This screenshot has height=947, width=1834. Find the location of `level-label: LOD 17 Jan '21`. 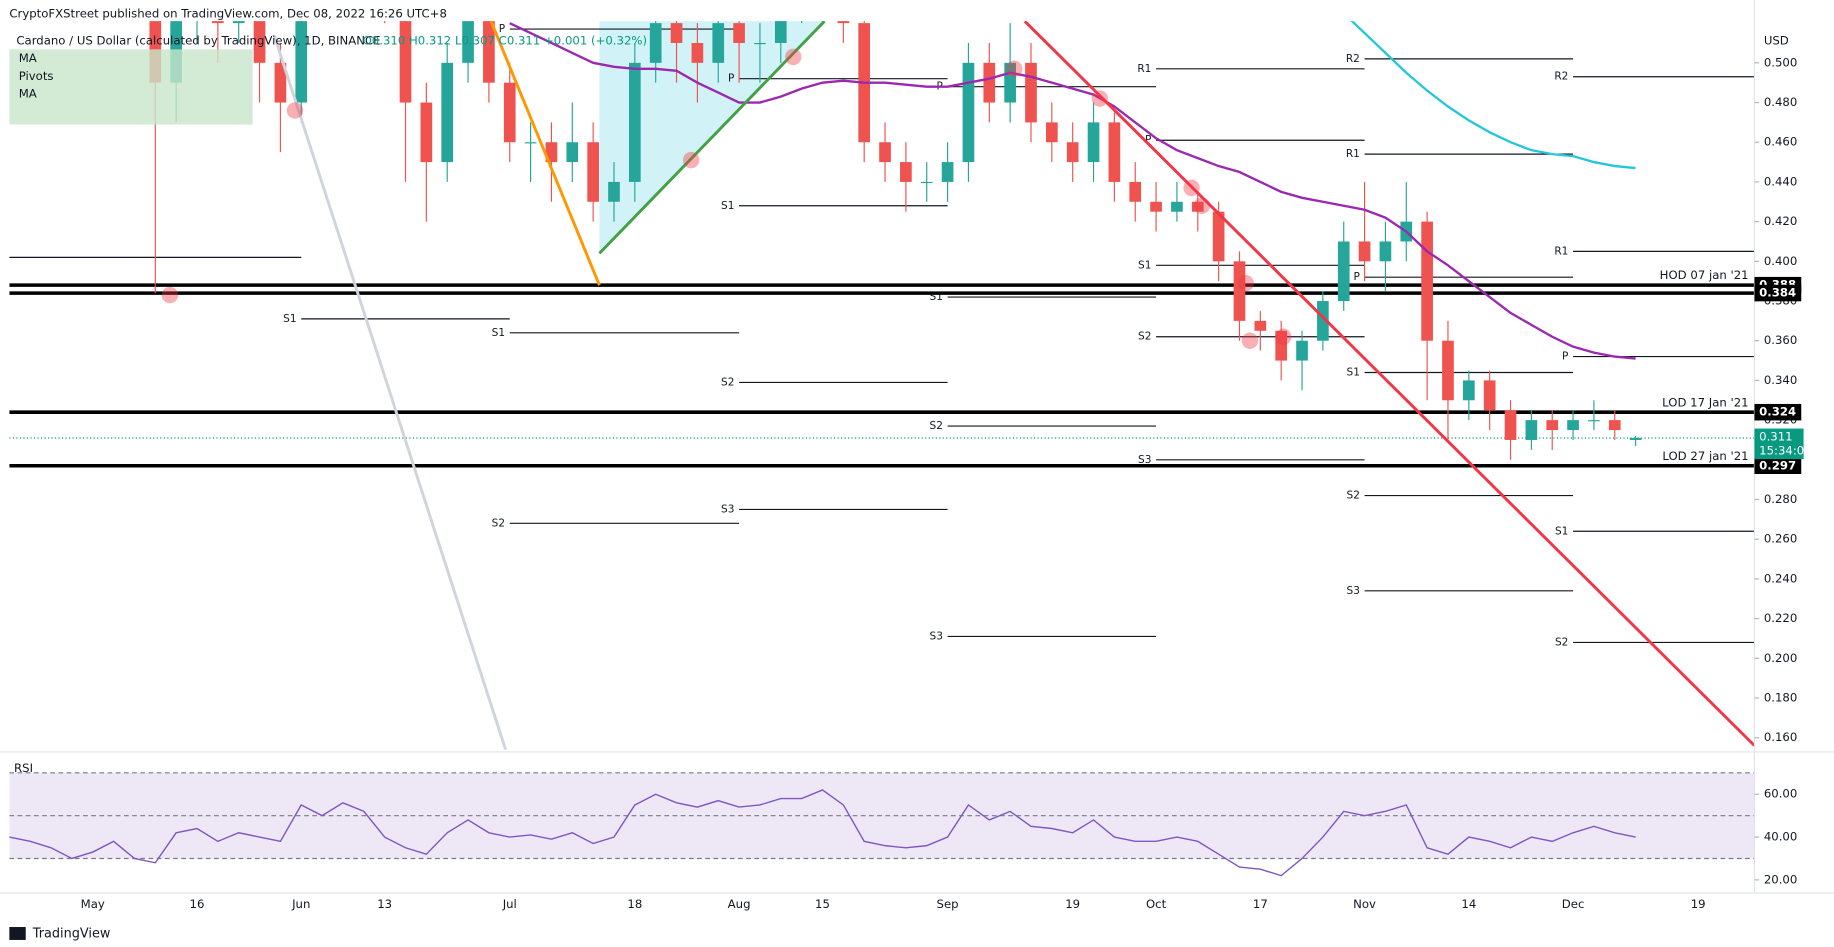

level-label: LOD 17 Jan '21 is located at coordinates (1705, 402).